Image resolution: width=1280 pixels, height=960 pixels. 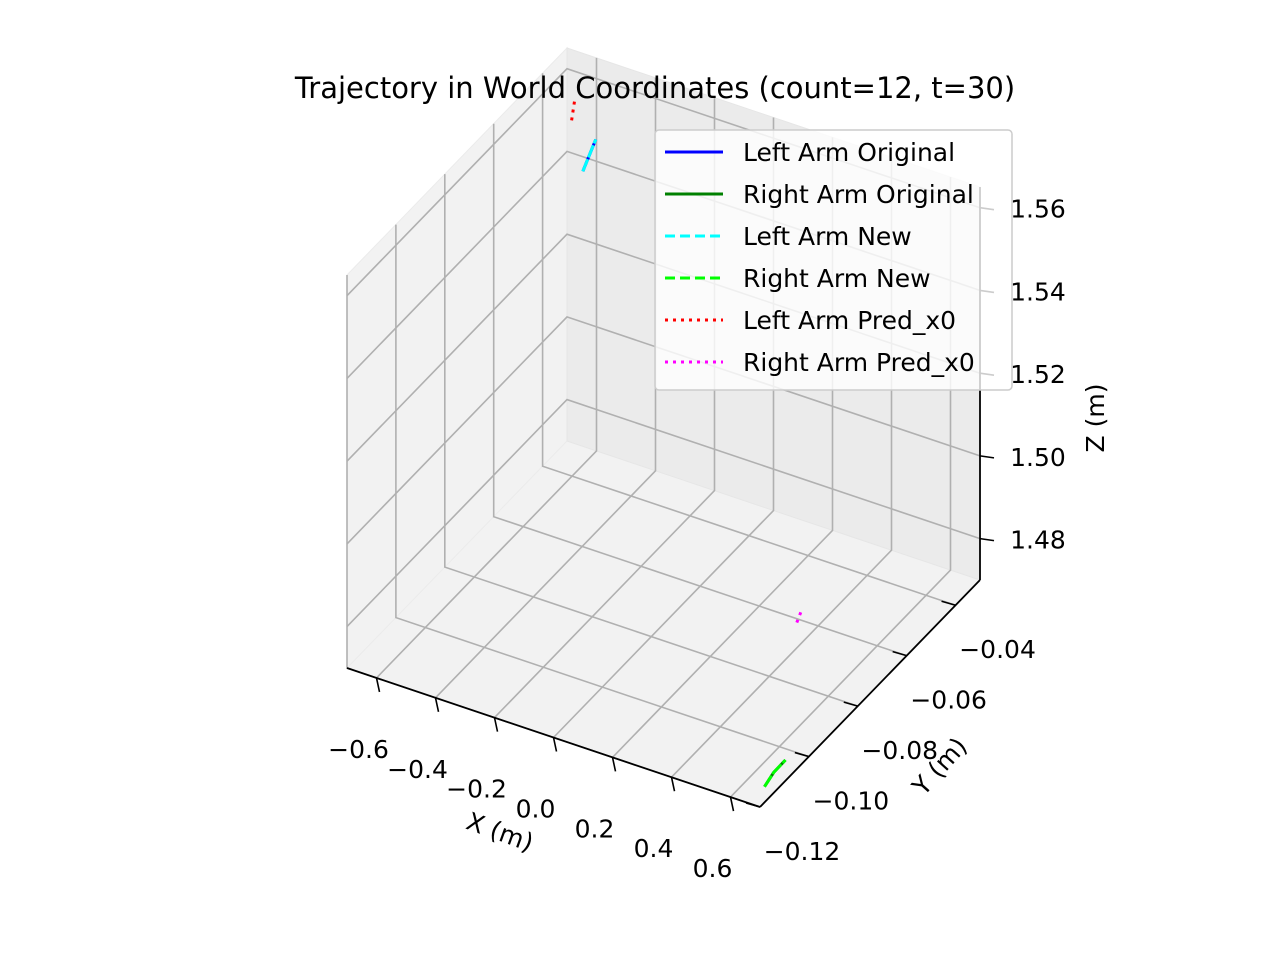 I want to click on legend-label: Left Arm New, so click(x=827, y=236).